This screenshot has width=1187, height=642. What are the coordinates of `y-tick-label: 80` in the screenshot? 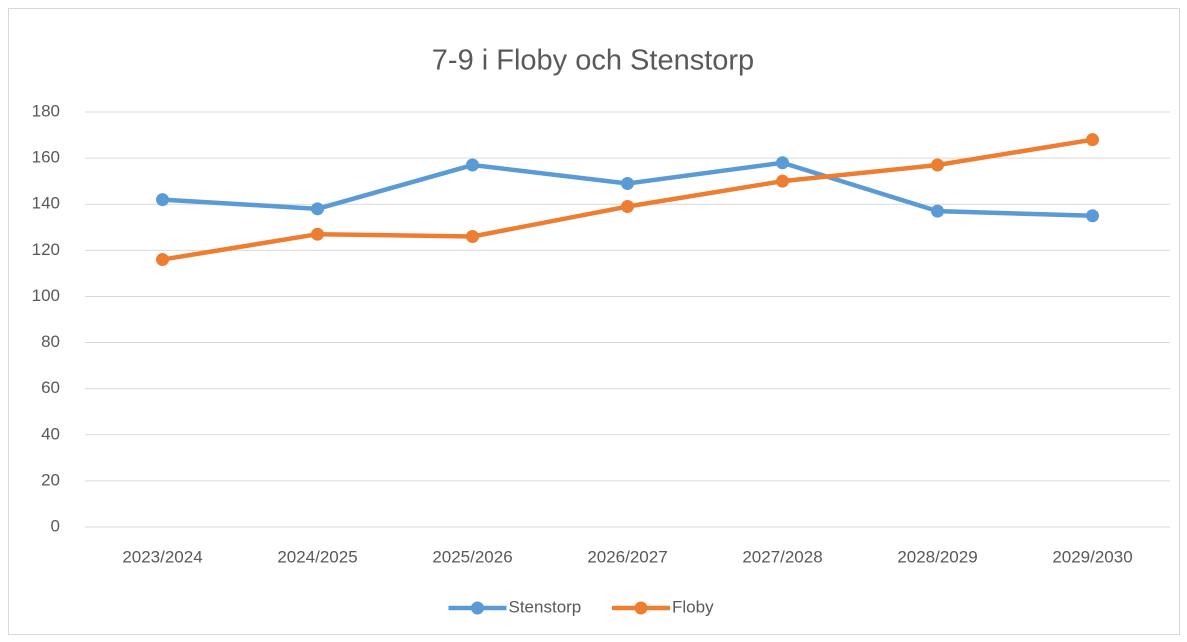 It's located at (50, 341).